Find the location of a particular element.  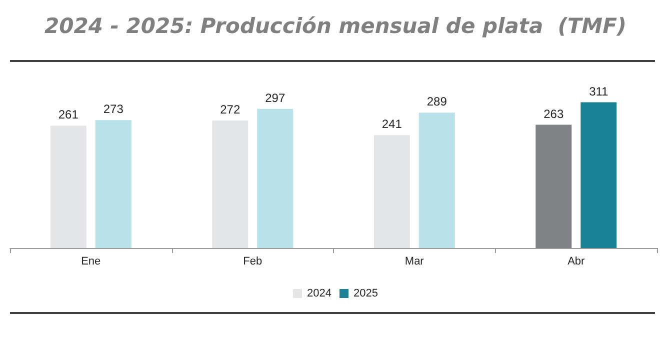

data-label: 311 is located at coordinates (599, 91).